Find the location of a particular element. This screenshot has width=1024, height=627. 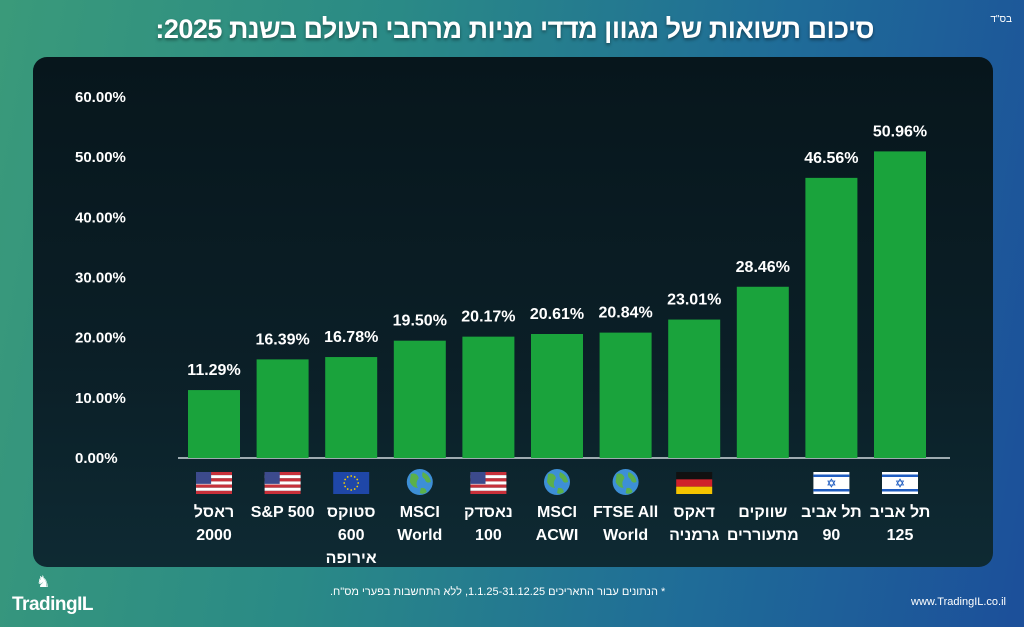

x-tick-label: אירופה is located at coordinates (351, 558).